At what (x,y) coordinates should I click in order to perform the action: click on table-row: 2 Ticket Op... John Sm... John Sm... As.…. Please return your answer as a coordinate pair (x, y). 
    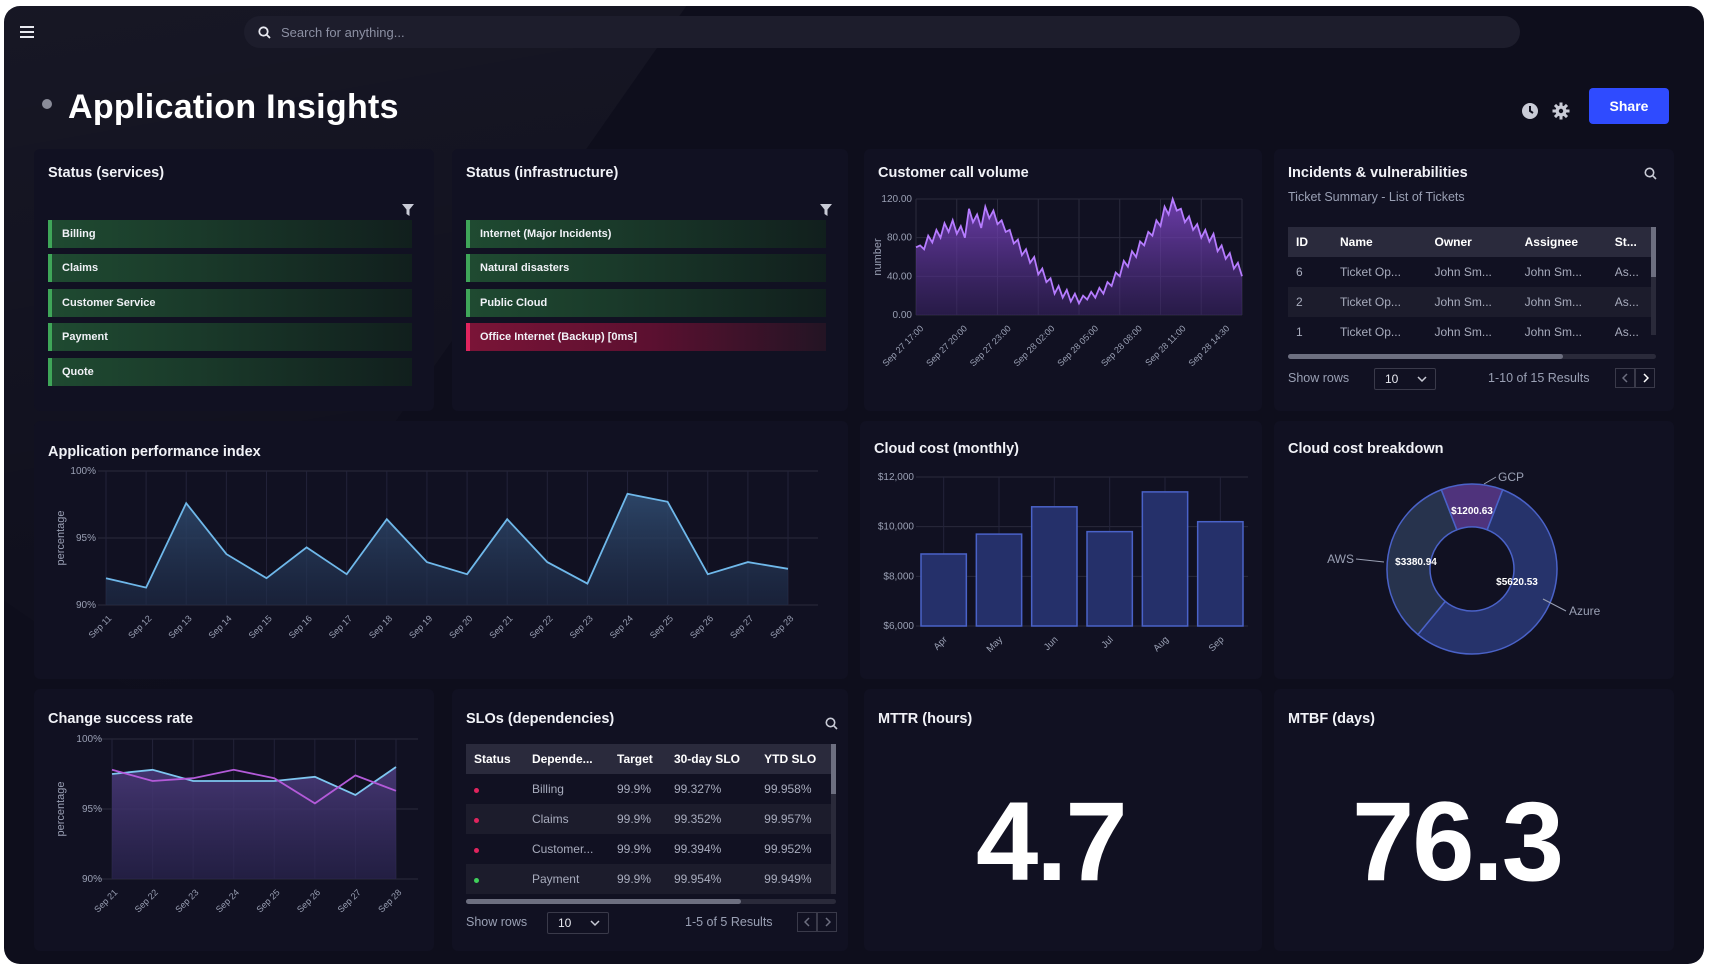
    Looking at the image, I should click on (1472, 302).